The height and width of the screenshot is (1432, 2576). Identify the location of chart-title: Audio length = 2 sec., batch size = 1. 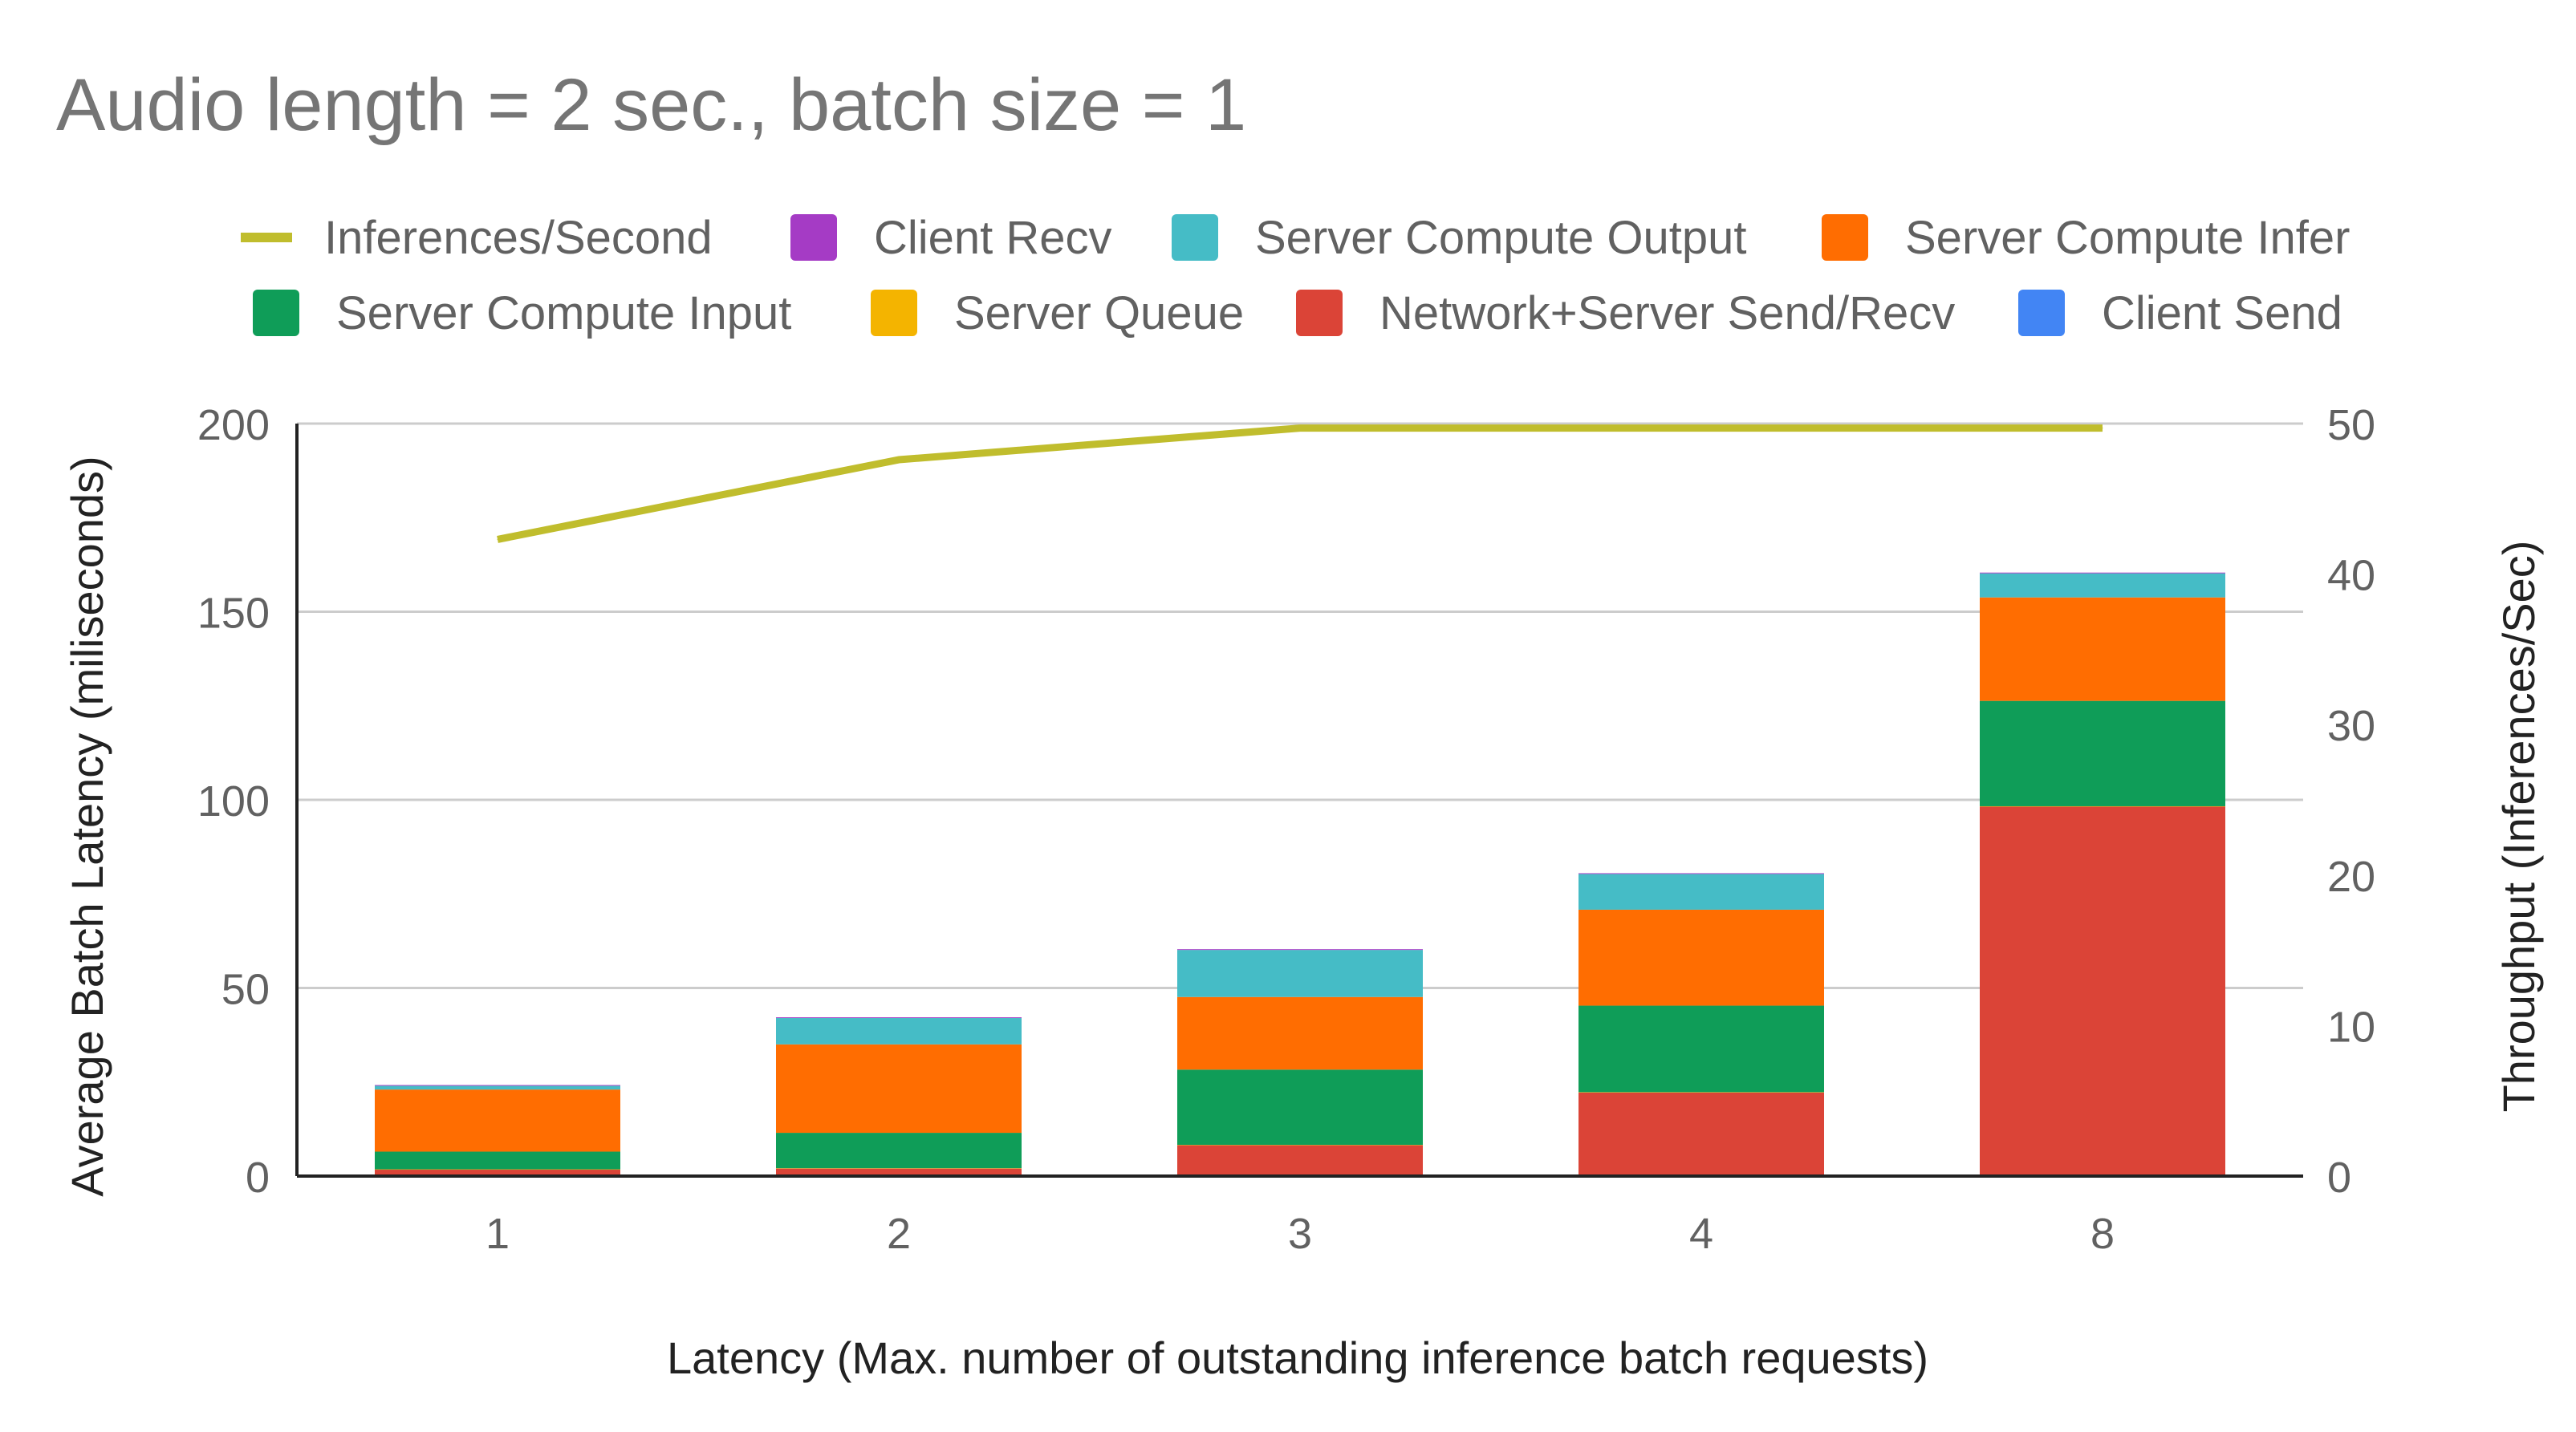
(651, 105).